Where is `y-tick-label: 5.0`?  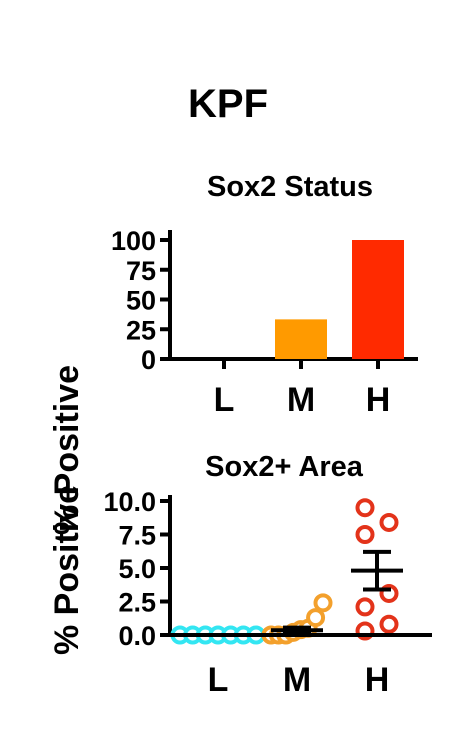
y-tick-label: 5.0 is located at coordinates (137, 569).